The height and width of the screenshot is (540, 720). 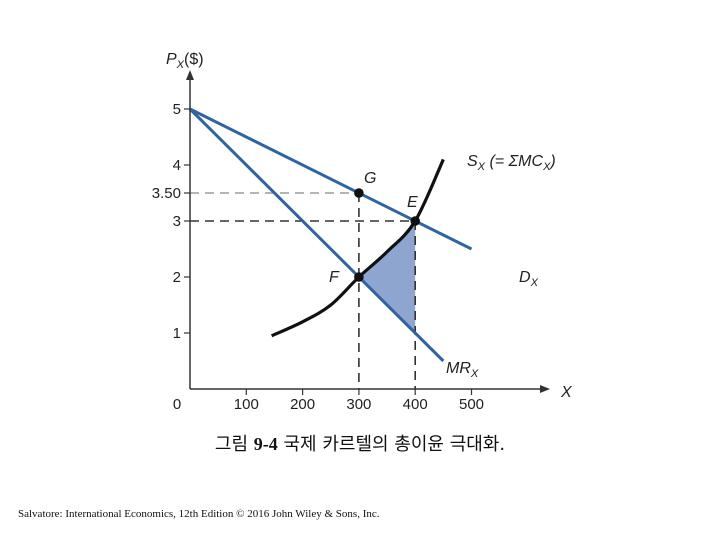 What do you see at coordinates (177, 404) in the screenshot?
I see `x-tick-label: 0` at bounding box center [177, 404].